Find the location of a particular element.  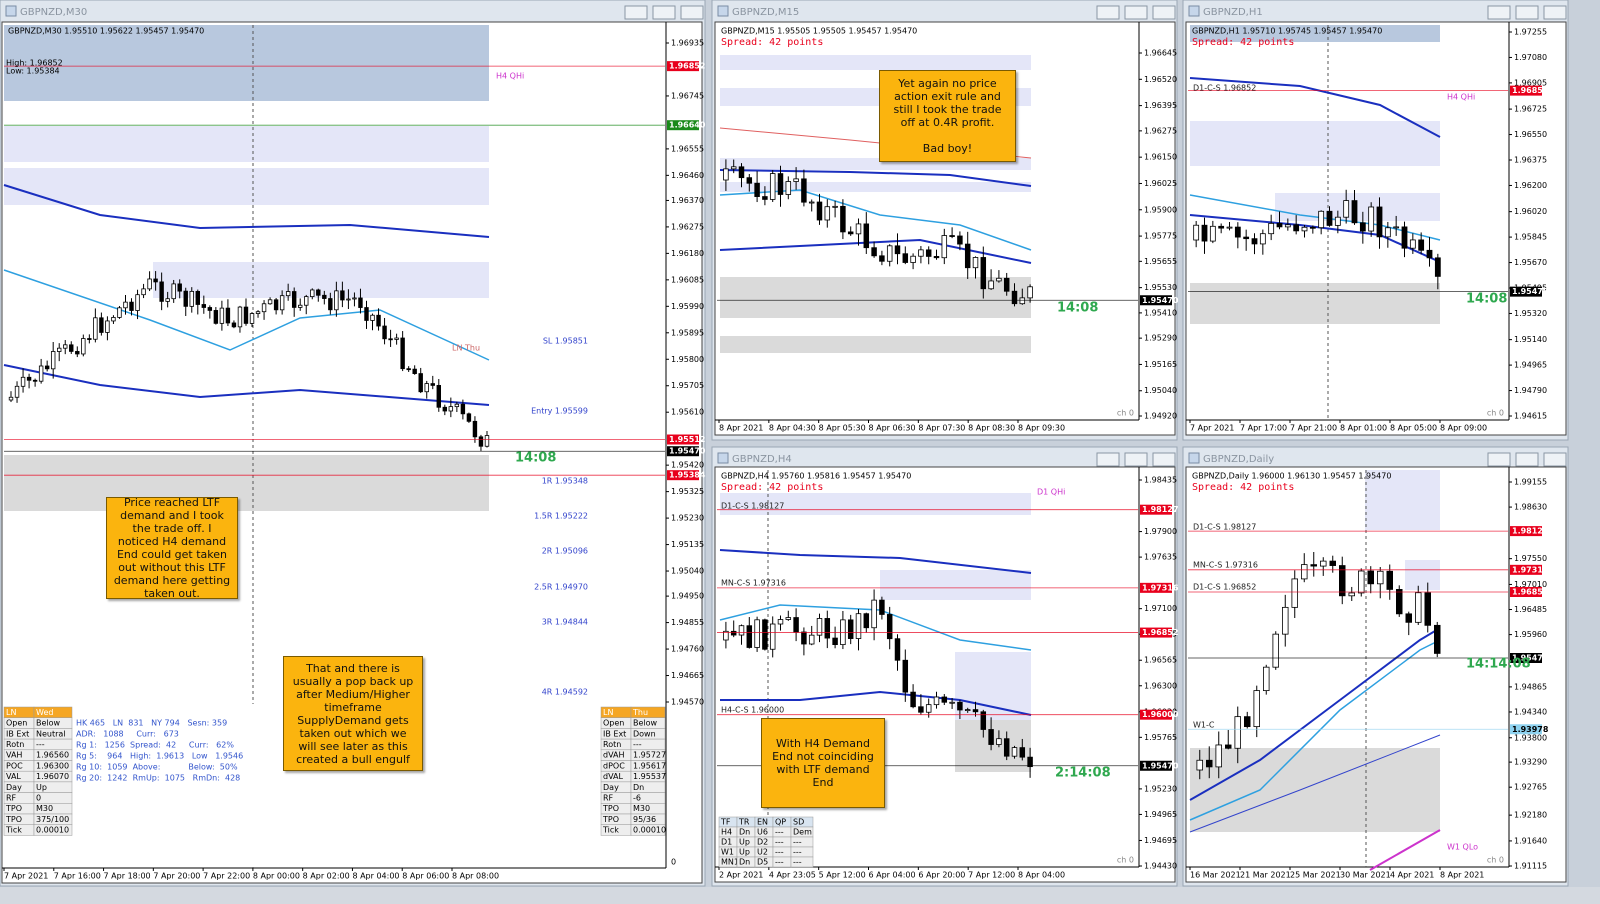

table-text: TPO is located at coordinates (610, 819).